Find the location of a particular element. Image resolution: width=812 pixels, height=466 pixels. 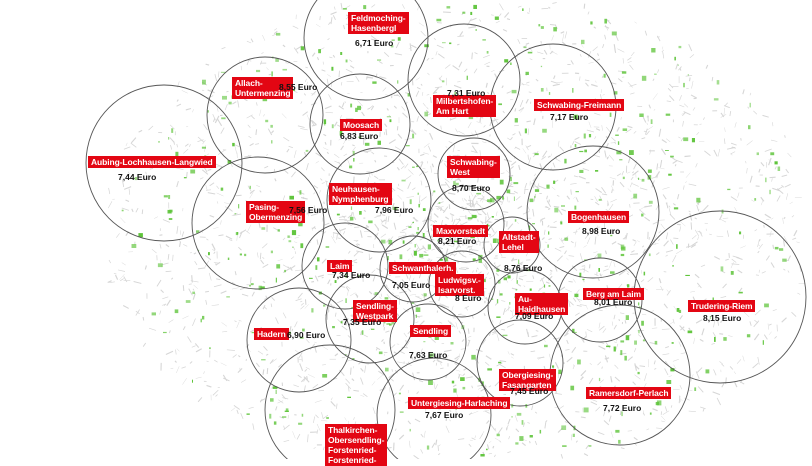

district-price-pasing: 7,56 Euro is located at coordinates (308, 210).